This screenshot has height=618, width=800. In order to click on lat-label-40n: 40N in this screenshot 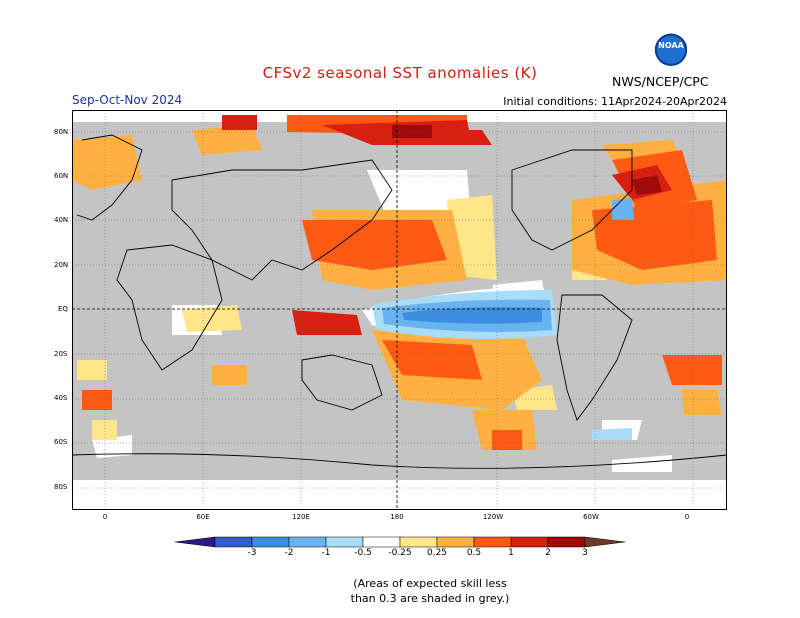, I will do `click(61, 220)`.